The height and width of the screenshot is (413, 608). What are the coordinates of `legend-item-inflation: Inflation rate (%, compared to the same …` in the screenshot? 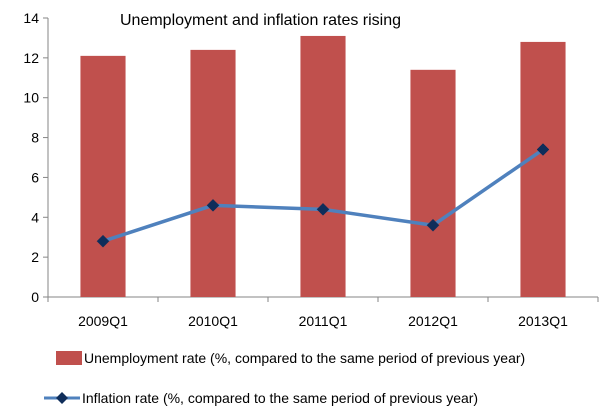 It's located at (261, 398).